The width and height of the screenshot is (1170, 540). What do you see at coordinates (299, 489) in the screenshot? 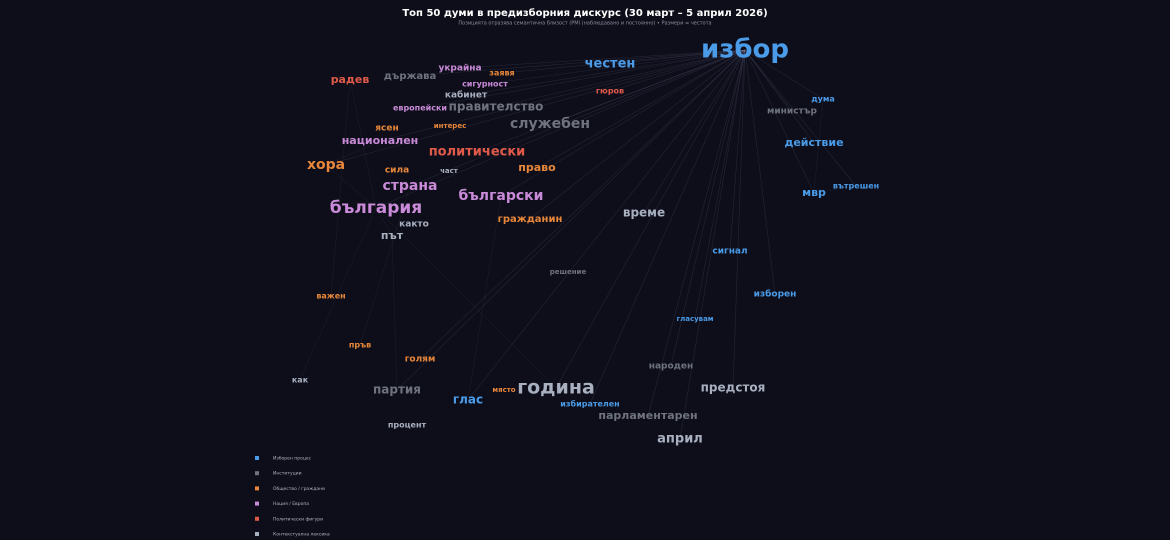
I see `legend-label: Общество / граждани` at bounding box center [299, 489].